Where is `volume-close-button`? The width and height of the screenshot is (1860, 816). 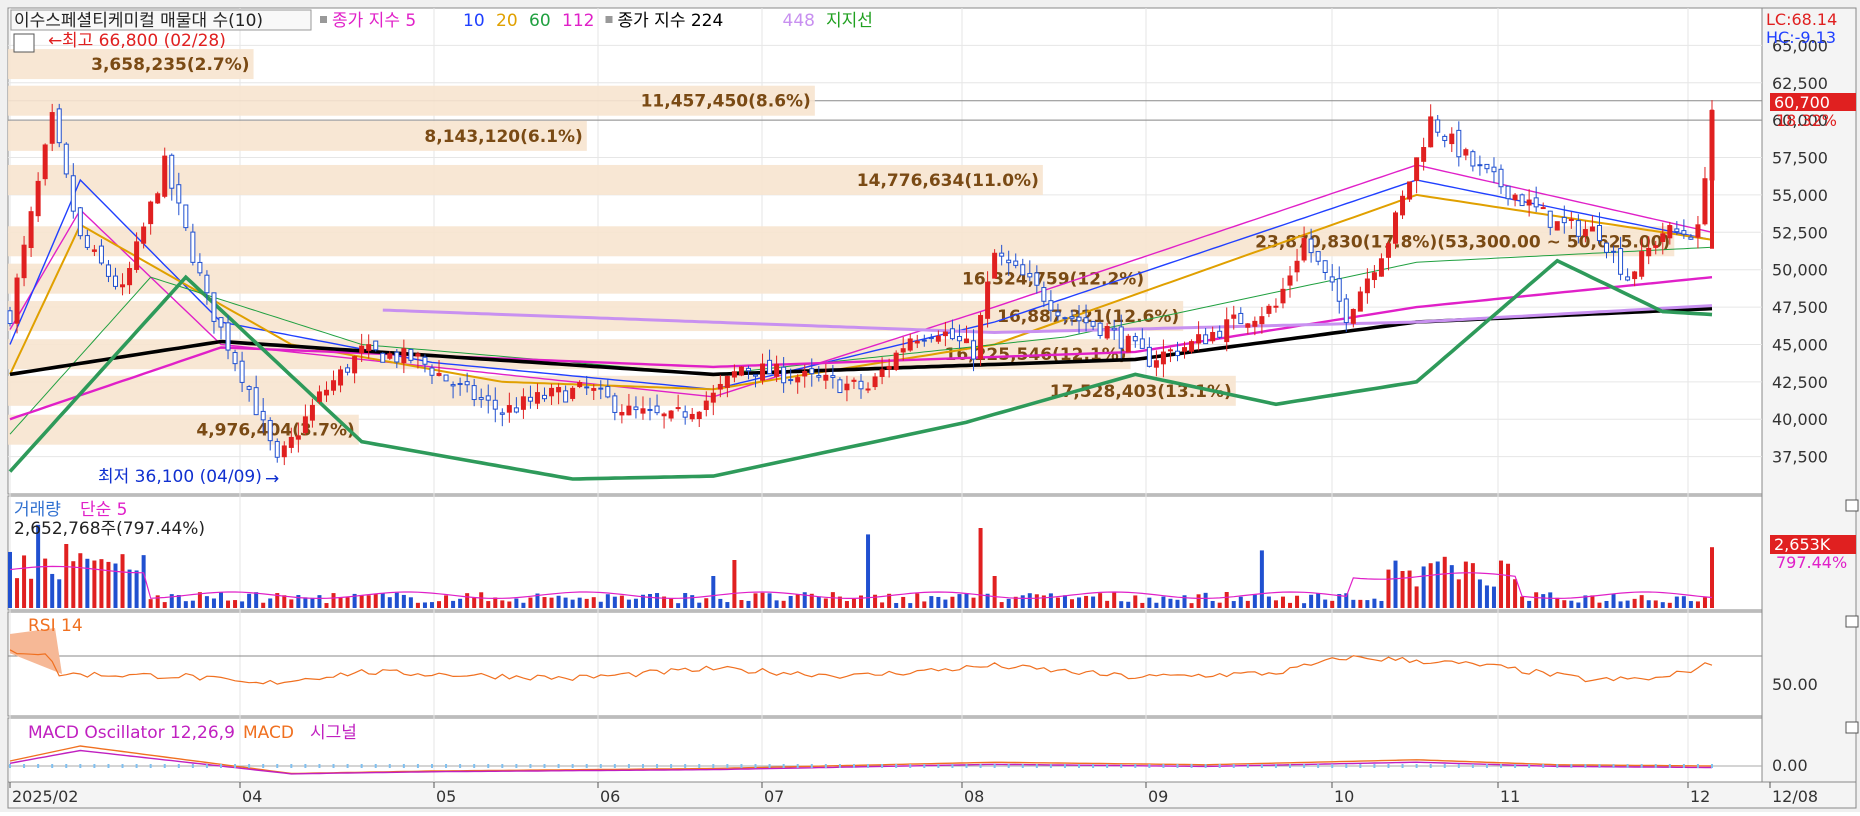
volume-close-button is located at coordinates (1852, 505).